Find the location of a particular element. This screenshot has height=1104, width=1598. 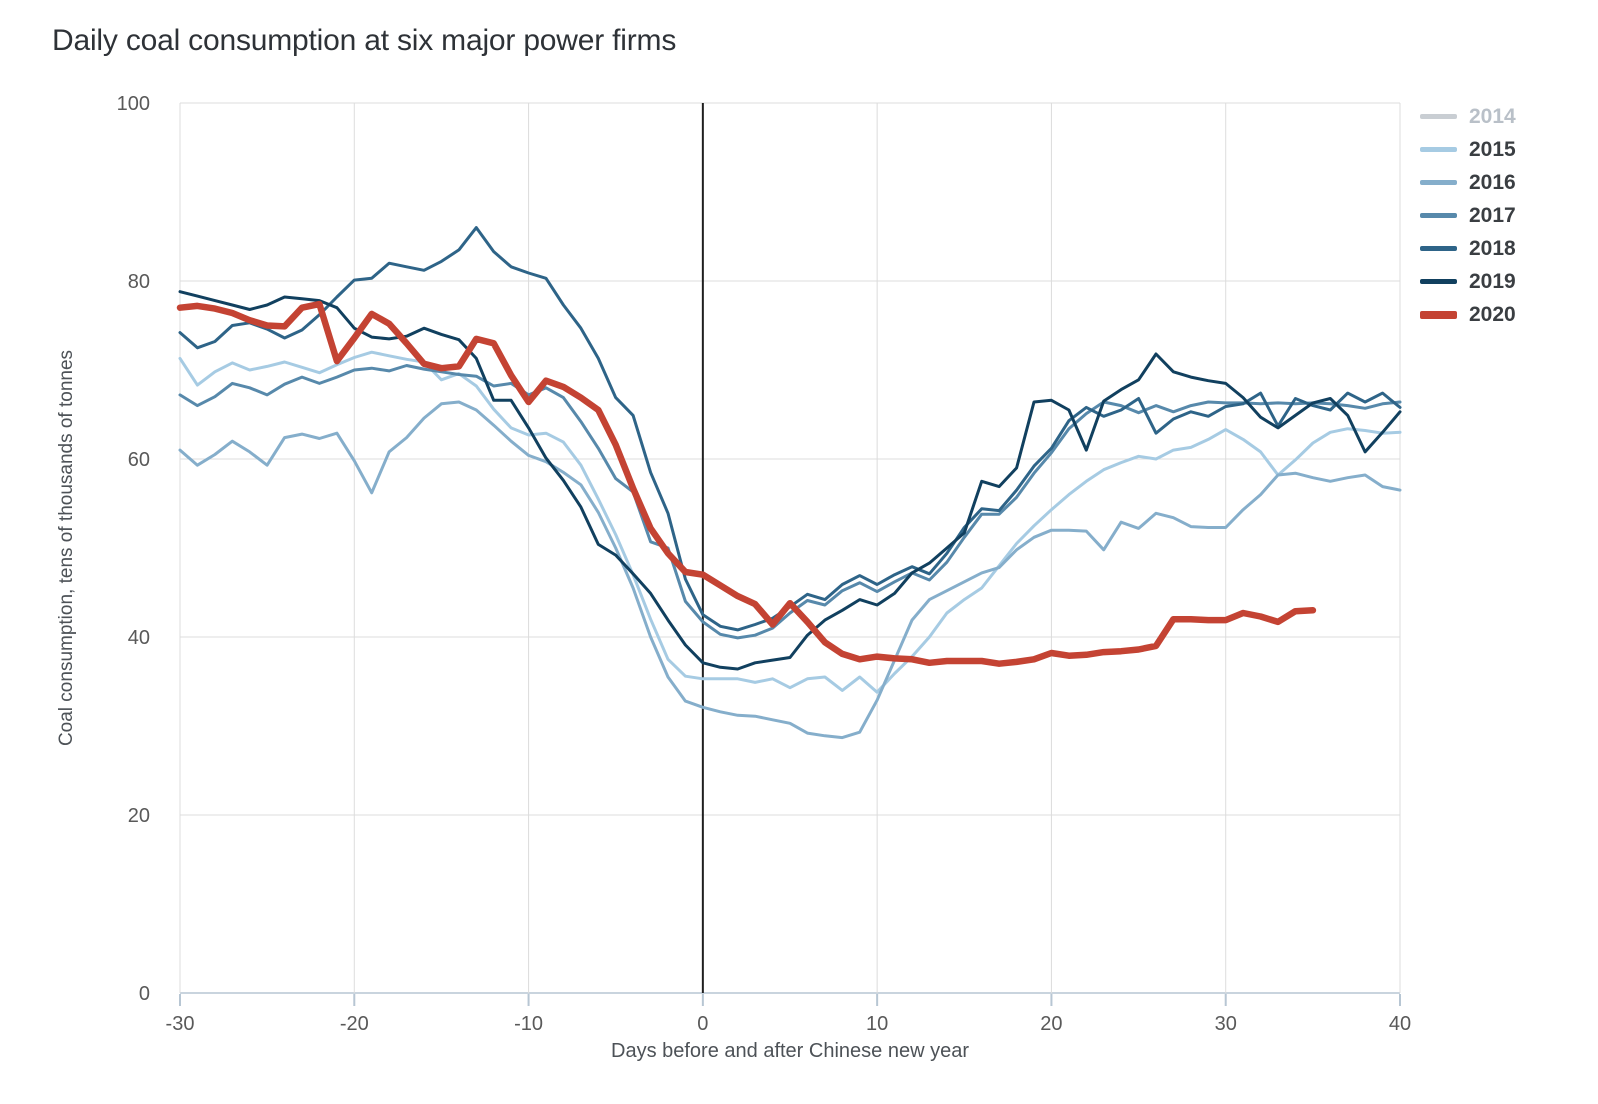

legend-item-2018: 2018 is located at coordinates (1505, 248).